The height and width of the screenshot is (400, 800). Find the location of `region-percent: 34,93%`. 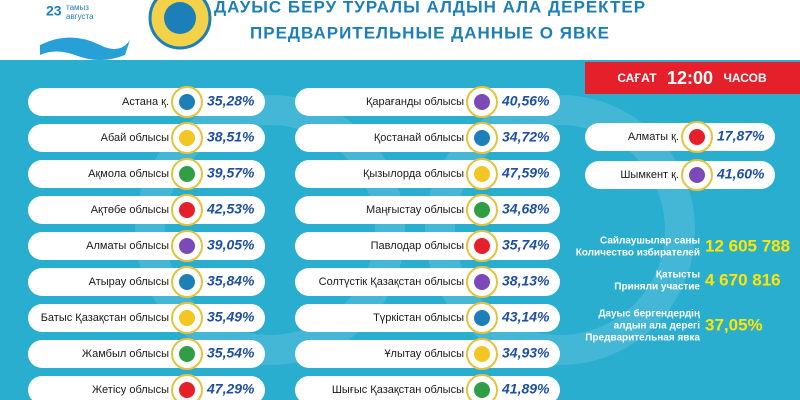

region-percent: 34,93% is located at coordinates (526, 353).